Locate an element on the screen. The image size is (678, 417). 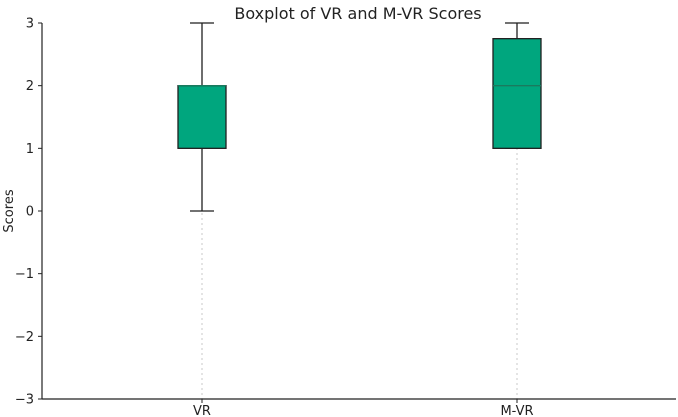
x-tick-label-vr: VR is located at coordinates (202, 410).